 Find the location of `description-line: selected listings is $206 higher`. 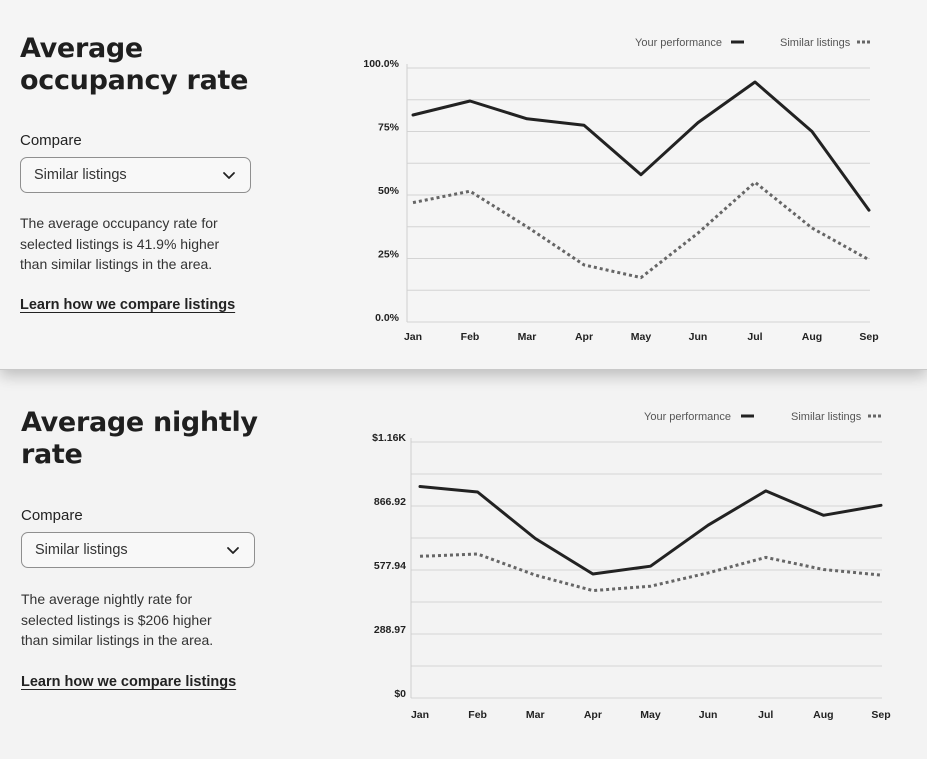

description-line: selected listings is $206 higher is located at coordinates (116, 619).